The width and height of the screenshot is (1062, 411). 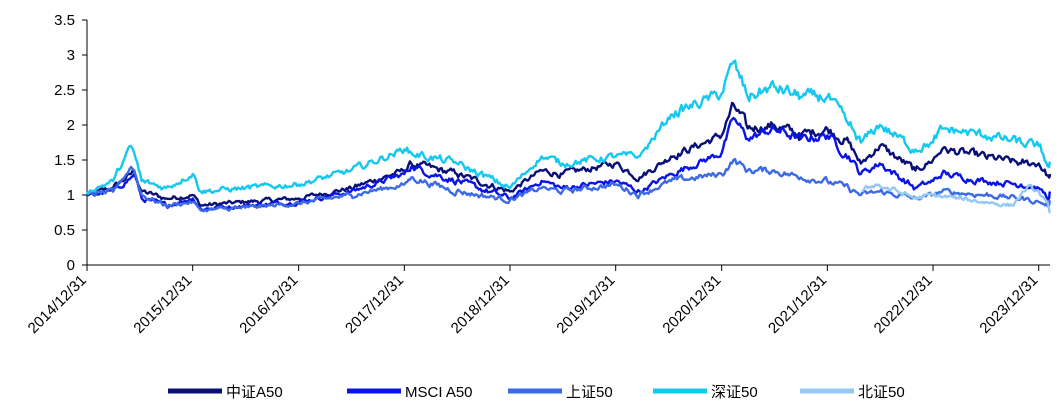 What do you see at coordinates (536, 392) in the screenshot?
I see `legend: 中证A50 MSCI A50 上证50 深证50 北证50` at bounding box center [536, 392].